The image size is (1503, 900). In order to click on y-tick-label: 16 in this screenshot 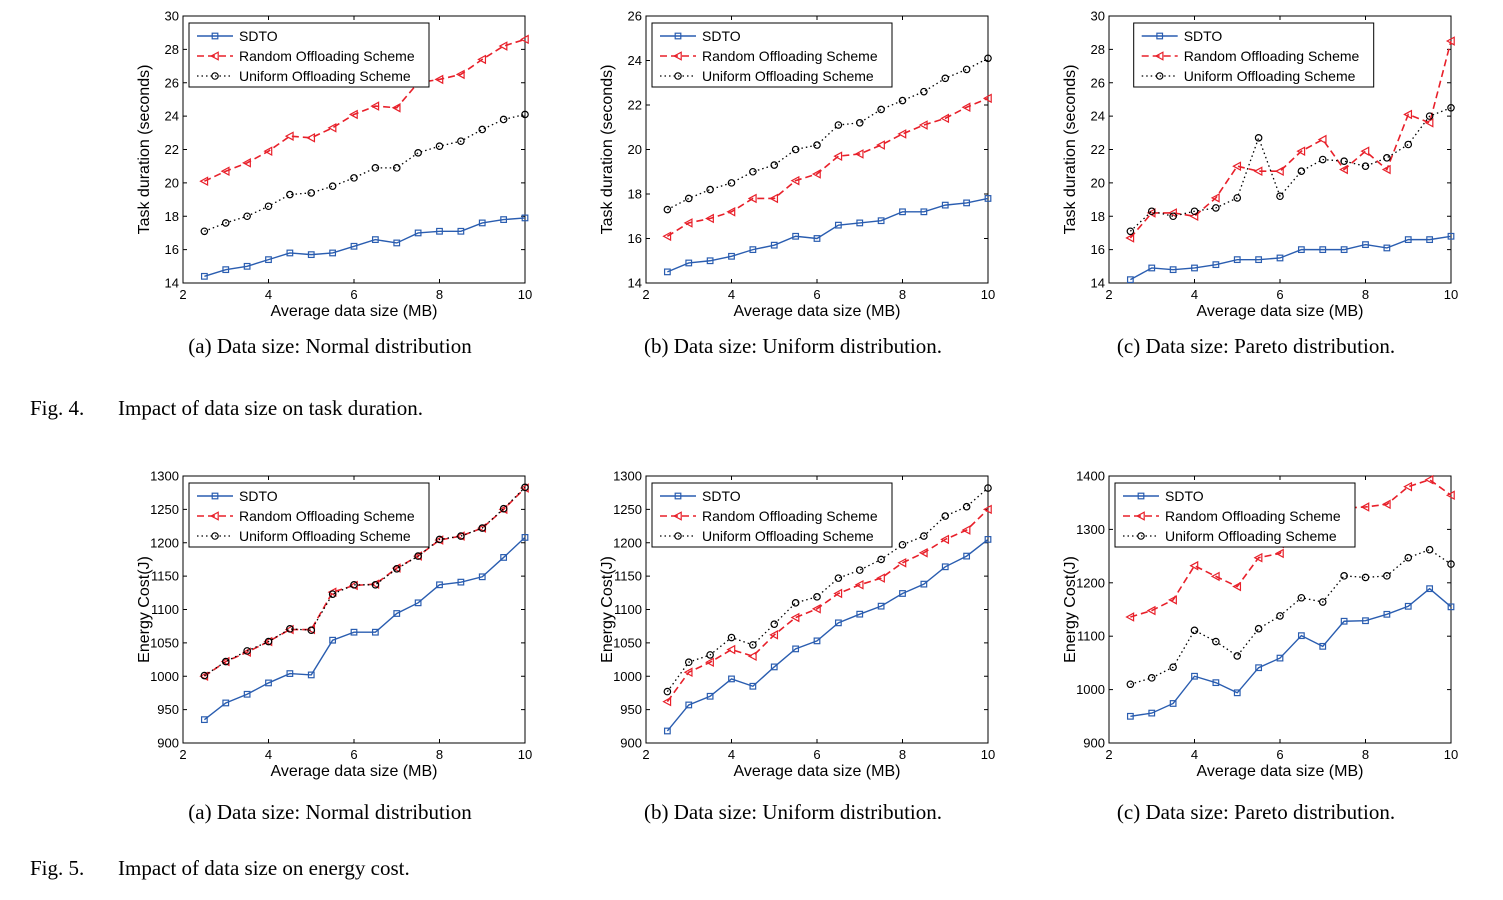, I will do `click(1098, 249)`.